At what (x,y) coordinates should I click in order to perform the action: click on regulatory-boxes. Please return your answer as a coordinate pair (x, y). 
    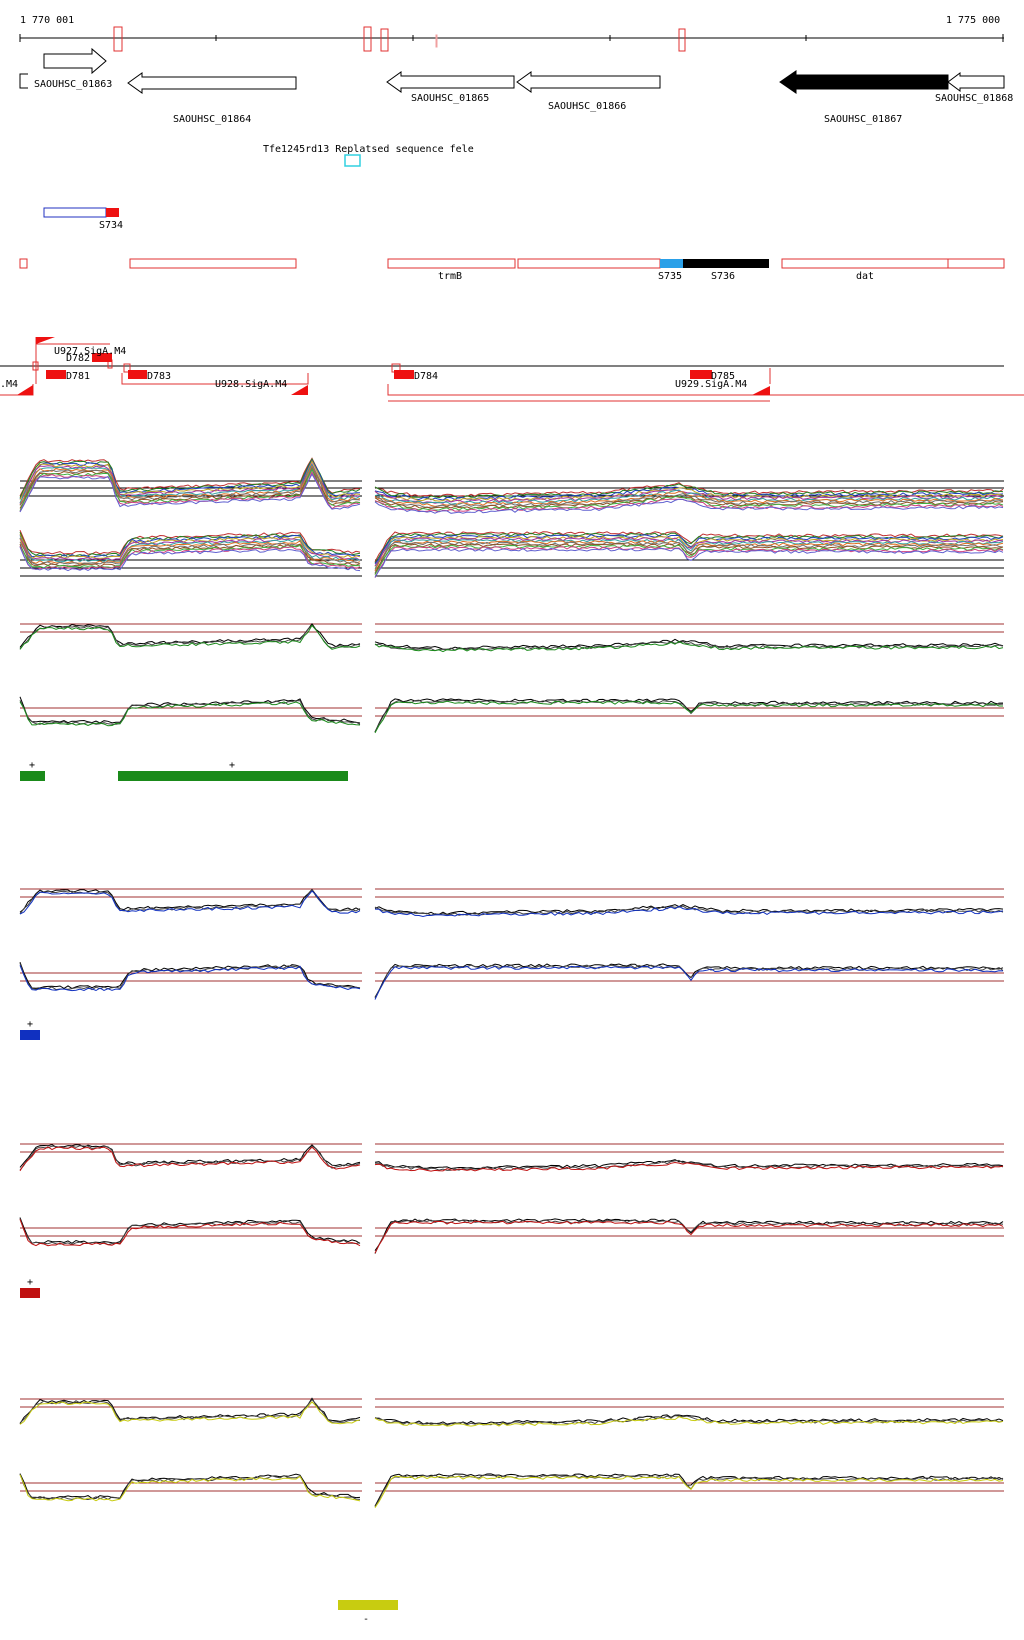
    Looking at the image, I should click on (379, 366).